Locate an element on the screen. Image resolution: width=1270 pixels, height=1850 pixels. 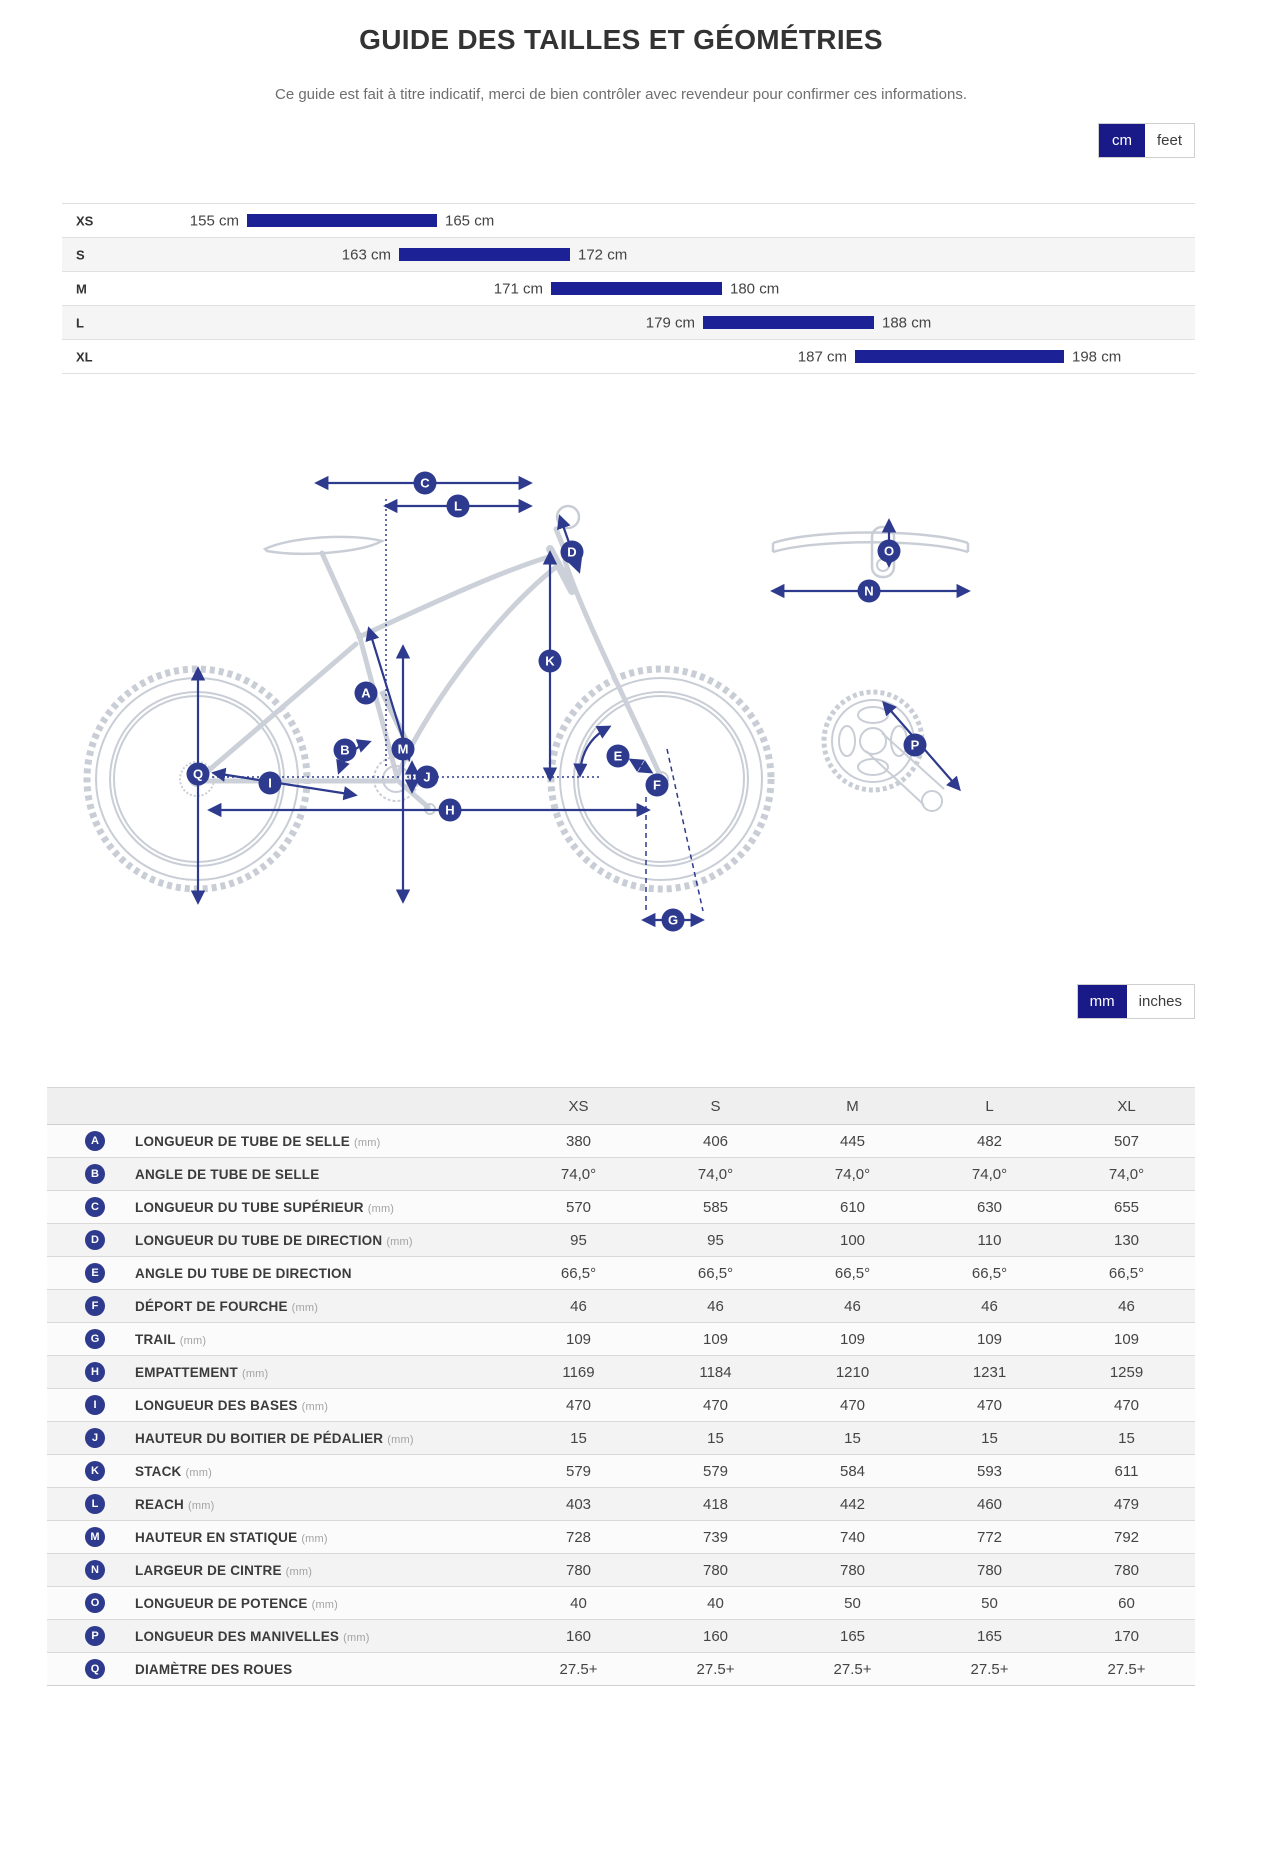
geometry-value: 27.5+ is located at coordinates (989, 1669).